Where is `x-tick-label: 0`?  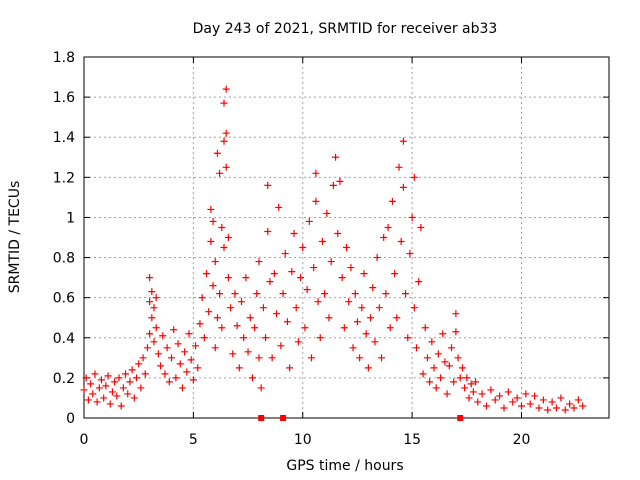
x-tick-label: 0 is located at coordinates (84, 440).